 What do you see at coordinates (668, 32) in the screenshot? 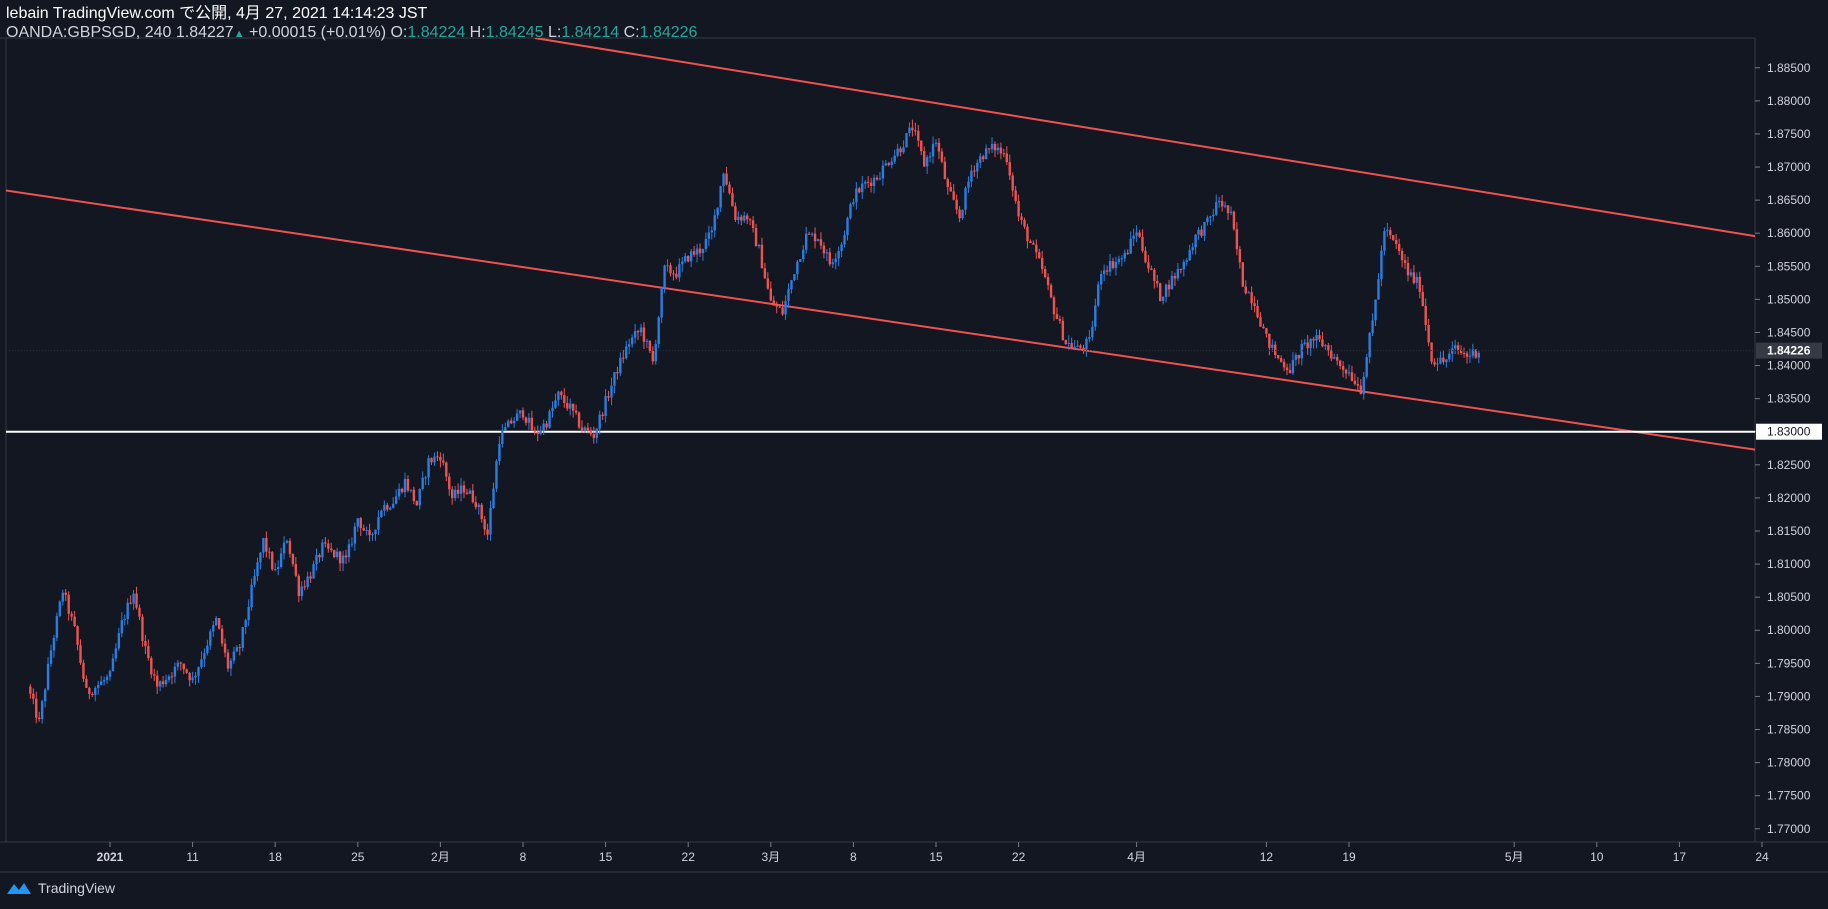
I see `close-value: 1.84226` at bounding box center [668, 32].